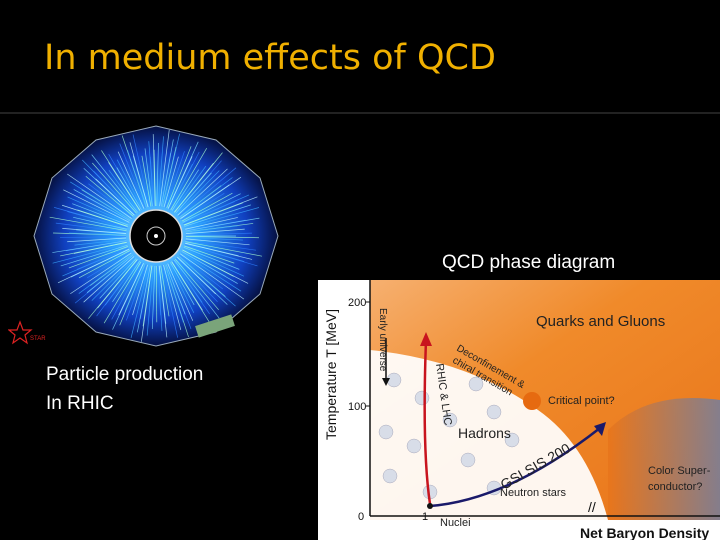 The height and width of the screenshot is (540, 720). What do you see at coordinates (430, 506) in the screenshot?
I see `nuclei-point` at bounding box center [430, 506].